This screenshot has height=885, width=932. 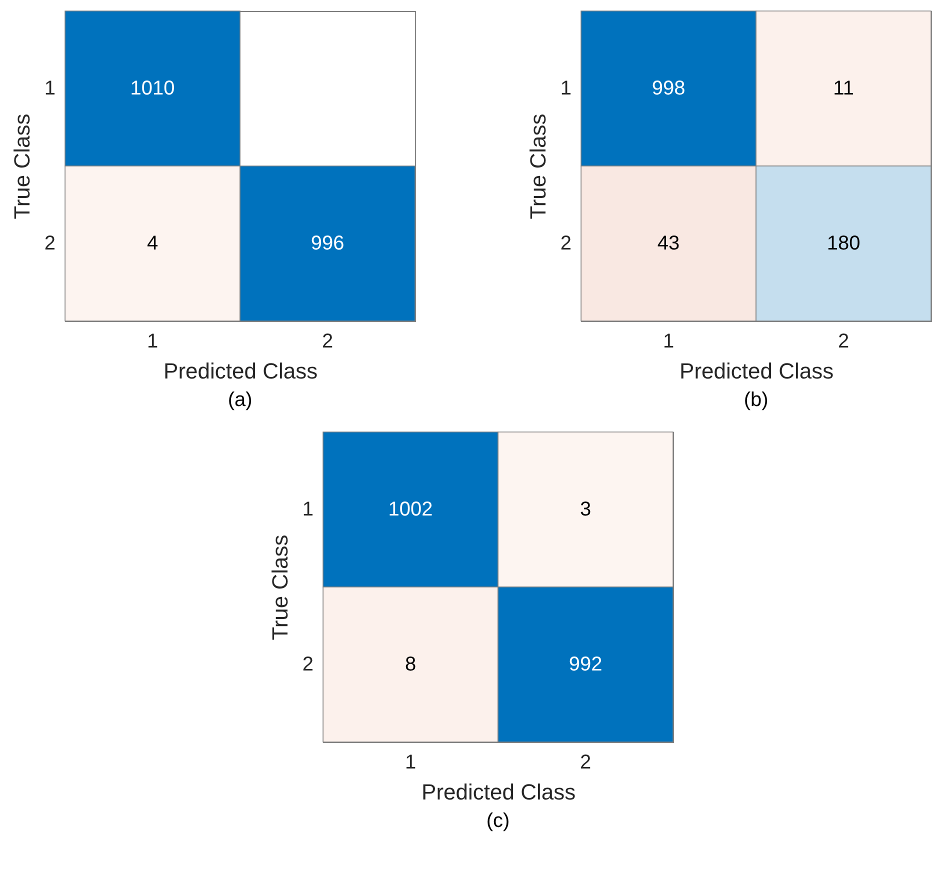 I want to click on data-label: 1010, so click(x=152, y=89).